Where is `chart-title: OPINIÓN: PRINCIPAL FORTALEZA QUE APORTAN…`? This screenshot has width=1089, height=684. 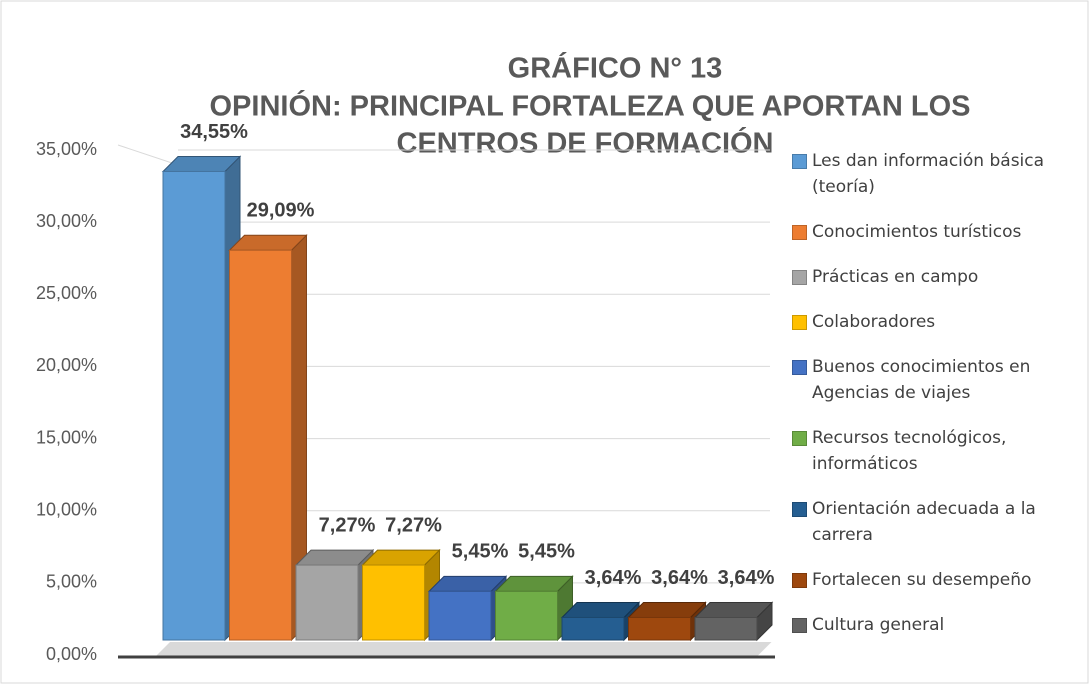 chart-title: OPINIÓN: PRINCIPAL FORTALEZA QUE APORTAN… is located at coordinates (590, 106).